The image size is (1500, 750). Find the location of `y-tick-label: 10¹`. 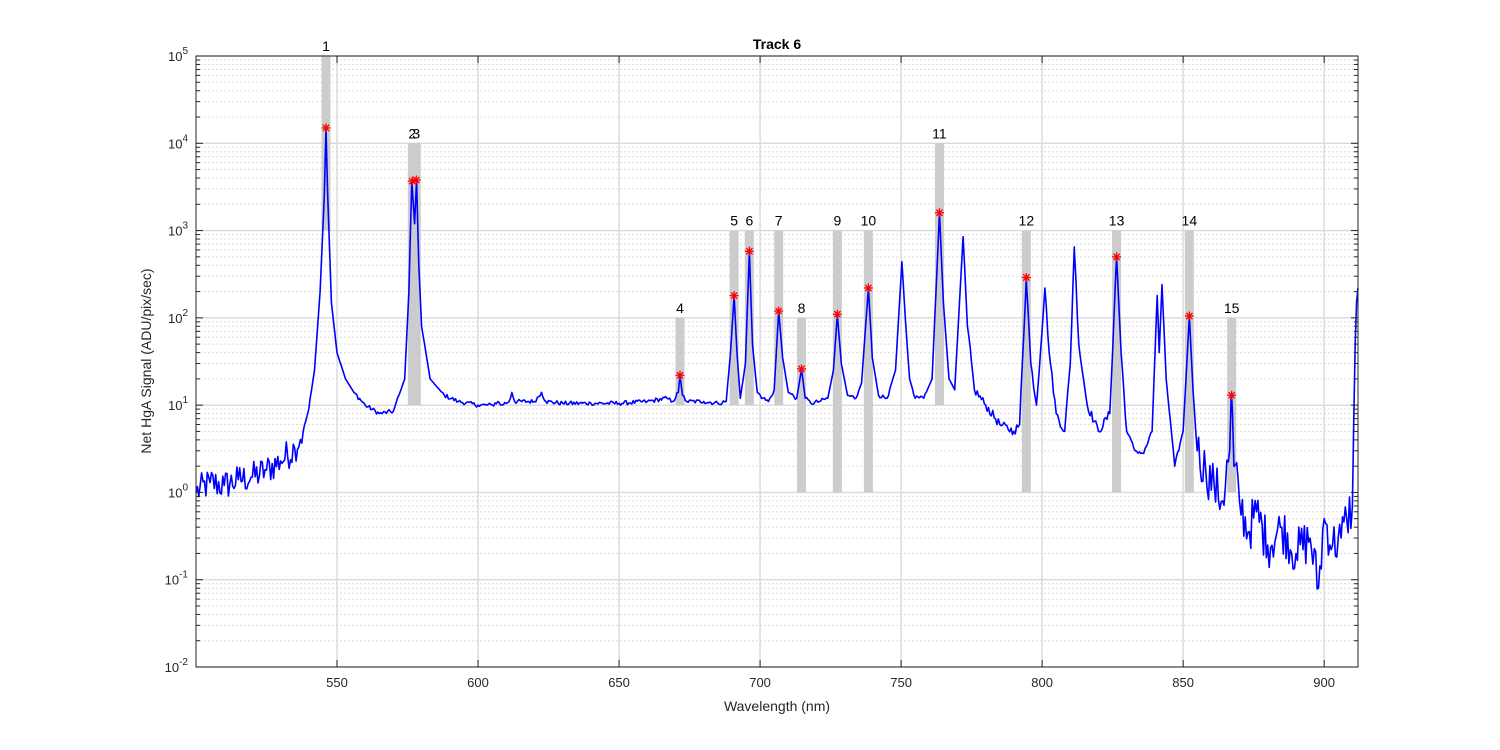

y-tick-label: 10¹ is located at coordinates (178, 404).